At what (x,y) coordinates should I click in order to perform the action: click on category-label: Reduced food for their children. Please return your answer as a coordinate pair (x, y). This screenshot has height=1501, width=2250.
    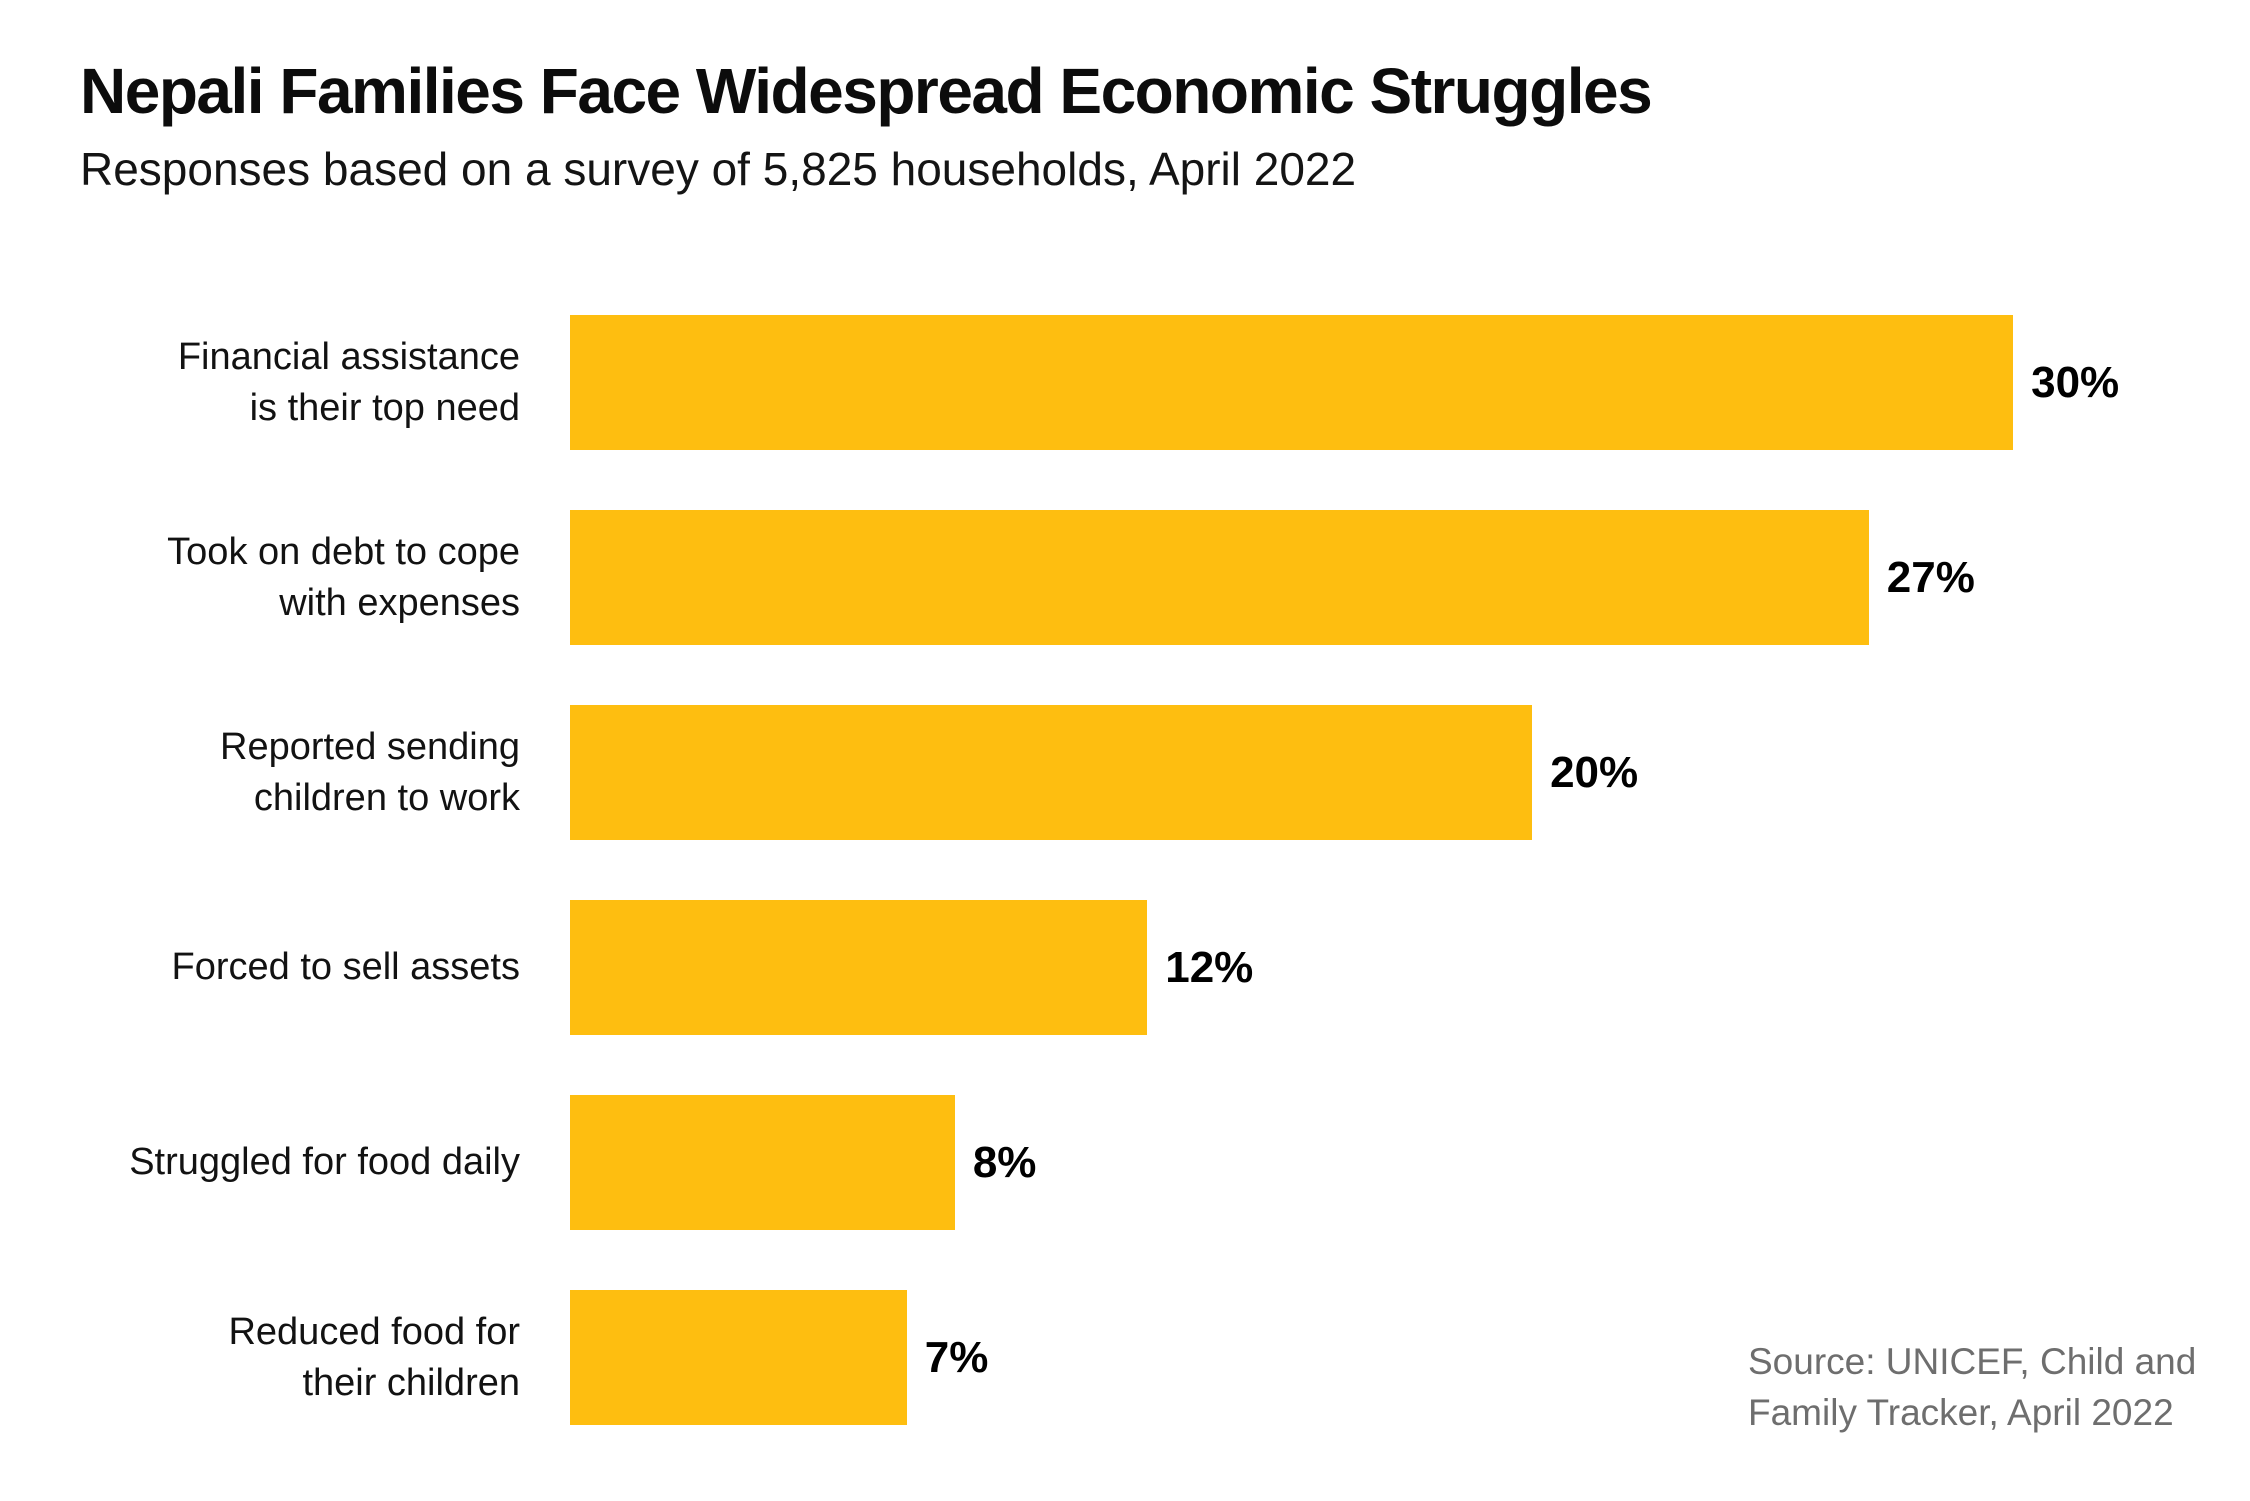
    Looking at the image, I should click on (374, 1357).